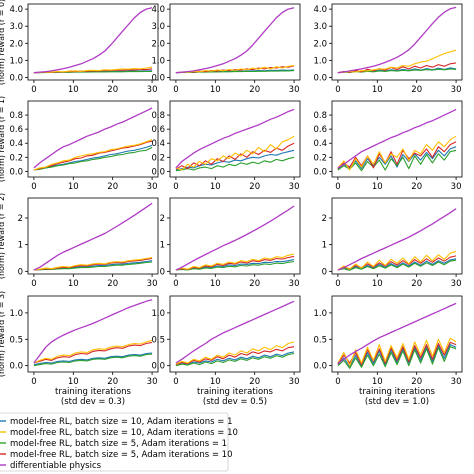 The image size is (474, 474). I want to click on y-tick-label: 0, so click(324, 272).